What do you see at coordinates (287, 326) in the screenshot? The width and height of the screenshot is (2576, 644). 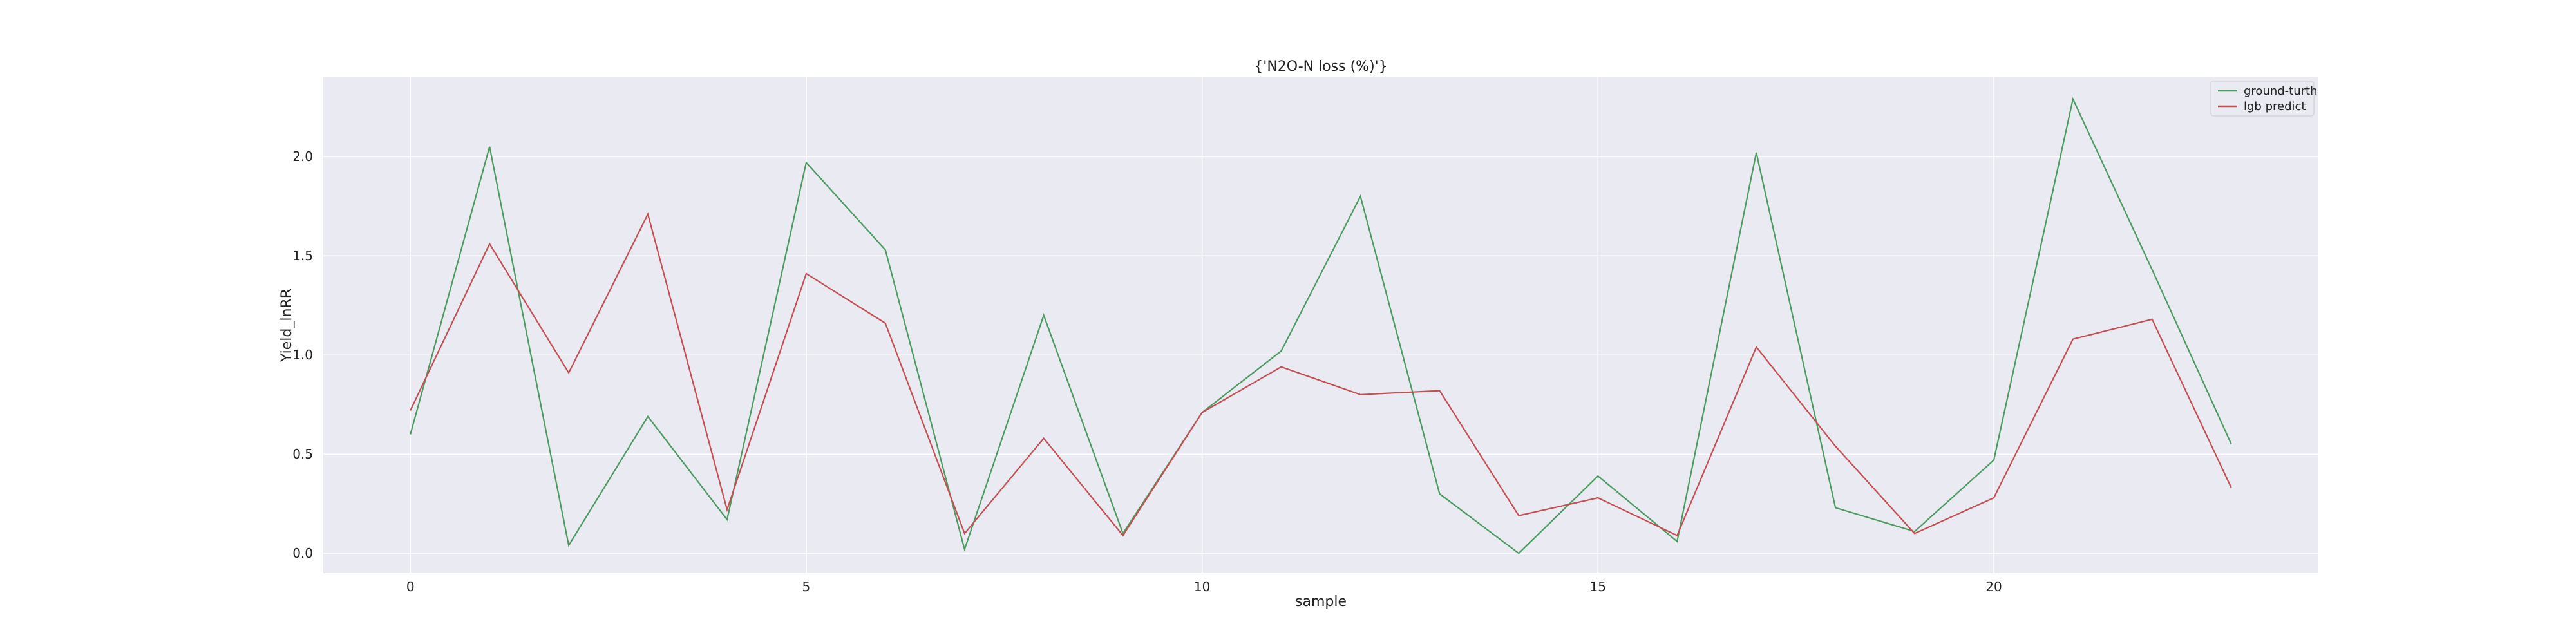 I see `y-axis-label: Yield_lnRR` at bounding box center [287, 326].